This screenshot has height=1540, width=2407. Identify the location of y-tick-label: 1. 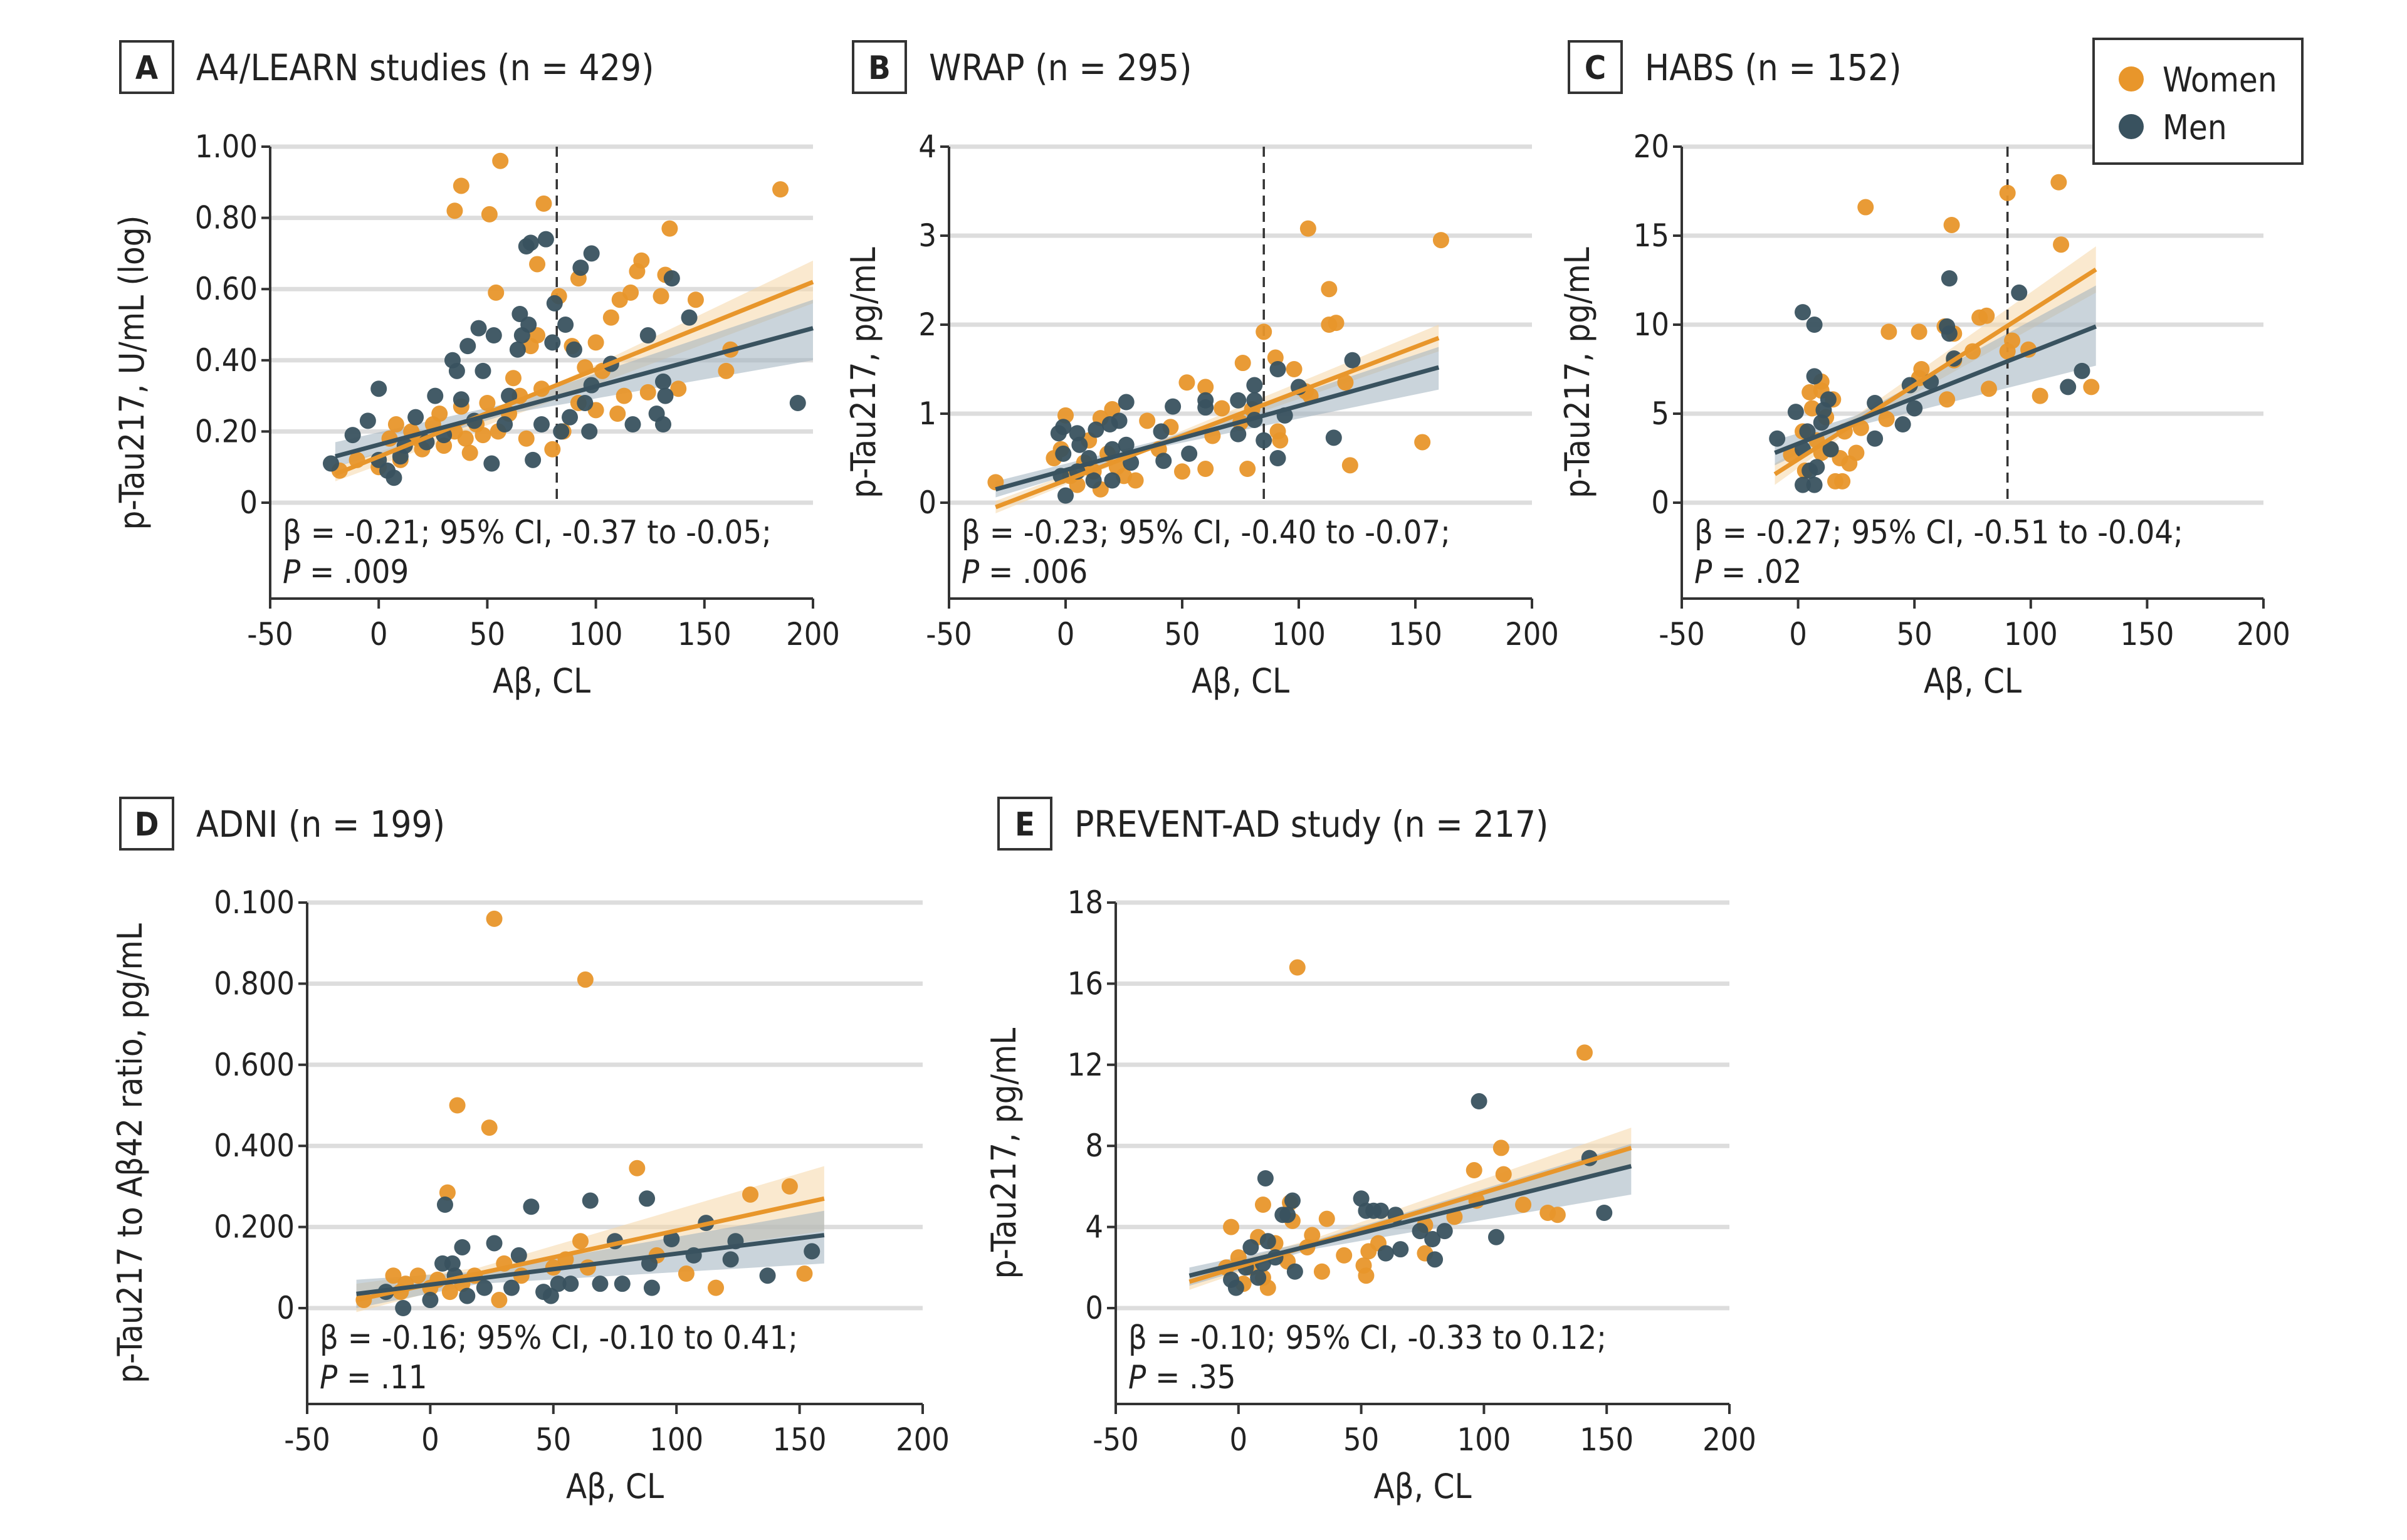
(927, 413).